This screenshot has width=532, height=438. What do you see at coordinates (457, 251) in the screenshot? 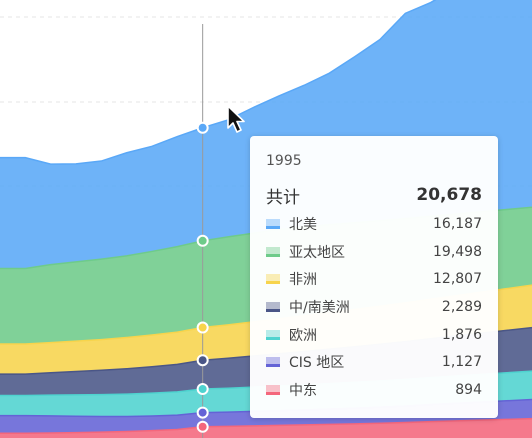
I see `tooltip-row-value: 19,498` at bounding box center [457, 251].